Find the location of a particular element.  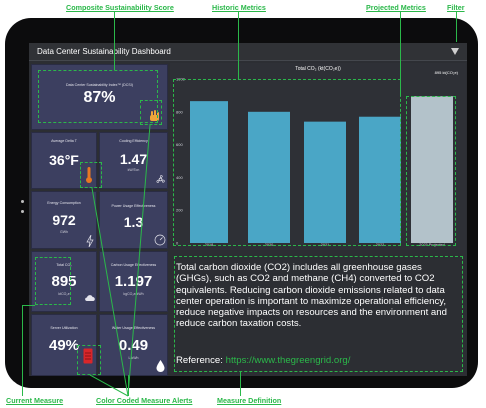

metric-label: Server Utilization is located at coordinates (64, 328).